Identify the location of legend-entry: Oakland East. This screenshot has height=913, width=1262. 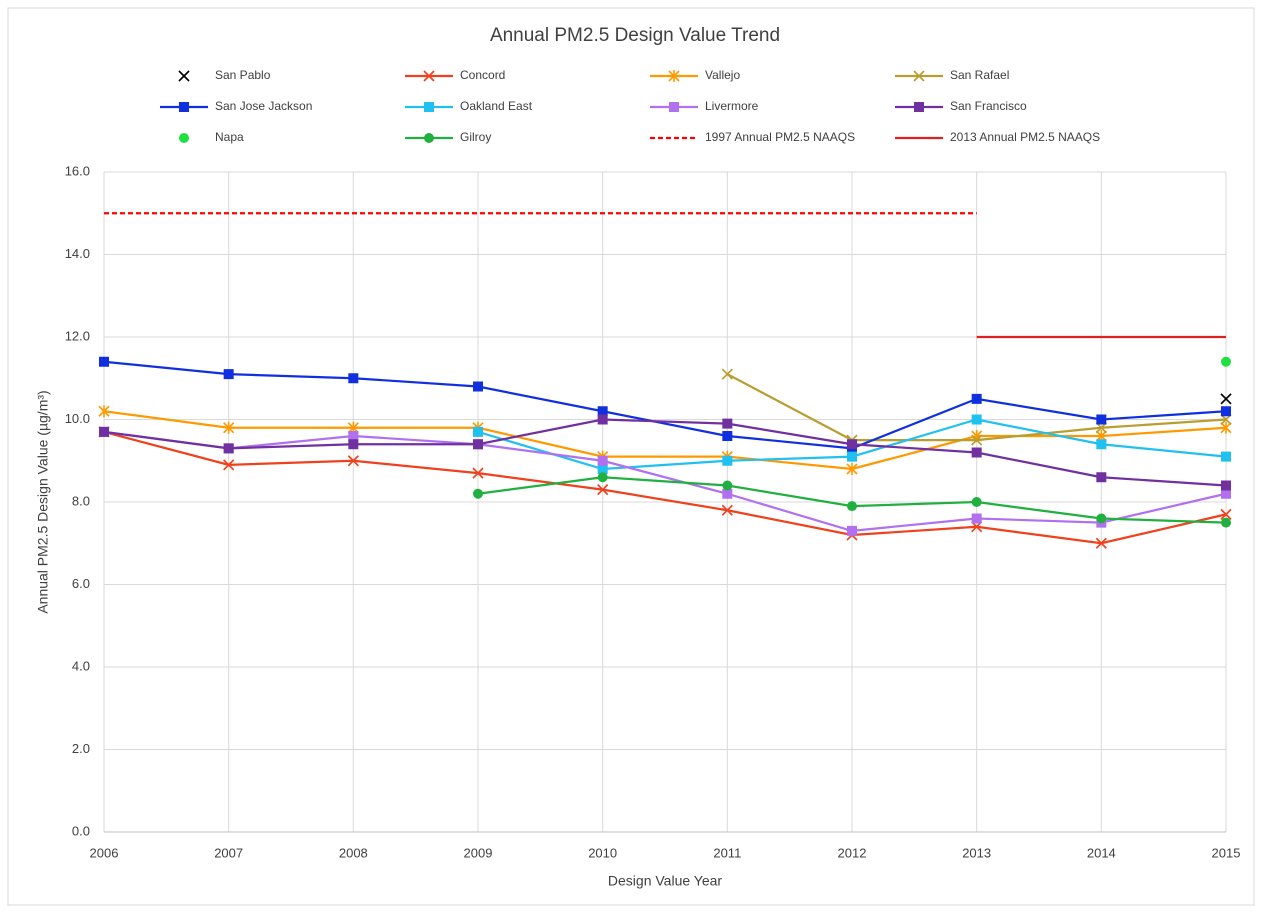
(469, 106).